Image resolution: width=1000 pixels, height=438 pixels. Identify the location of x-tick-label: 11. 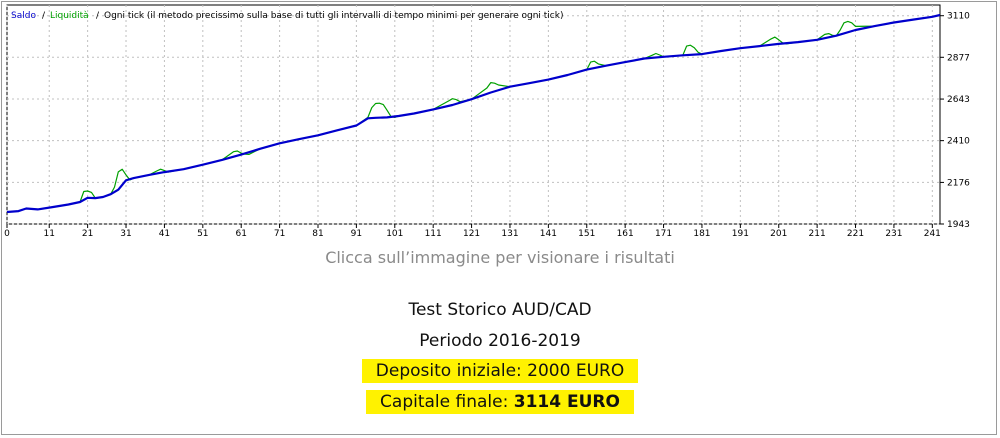
(49, 234).